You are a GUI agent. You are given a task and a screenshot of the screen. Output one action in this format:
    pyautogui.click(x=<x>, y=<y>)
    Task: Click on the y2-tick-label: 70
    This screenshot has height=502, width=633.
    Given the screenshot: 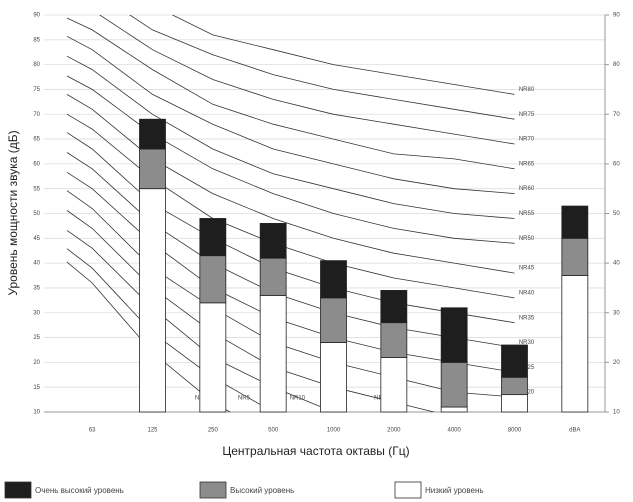 What is the action you would take?
    pyautogui.click(x=616, y=115)
    